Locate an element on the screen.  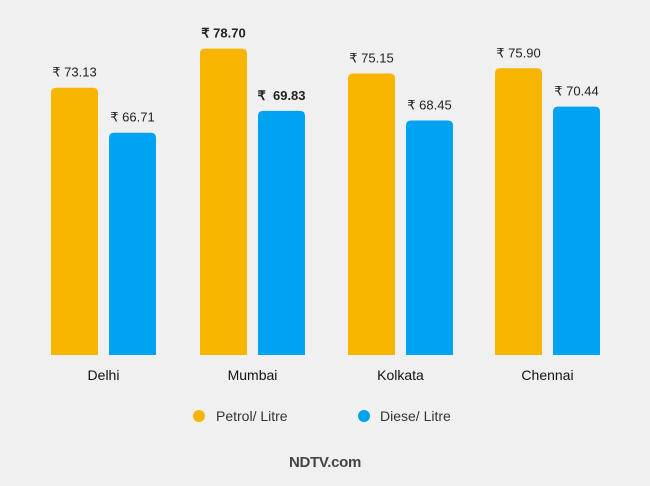
value-label-kolkata-petrol: ₹ 75.15 is located at coordinates (371, 58).